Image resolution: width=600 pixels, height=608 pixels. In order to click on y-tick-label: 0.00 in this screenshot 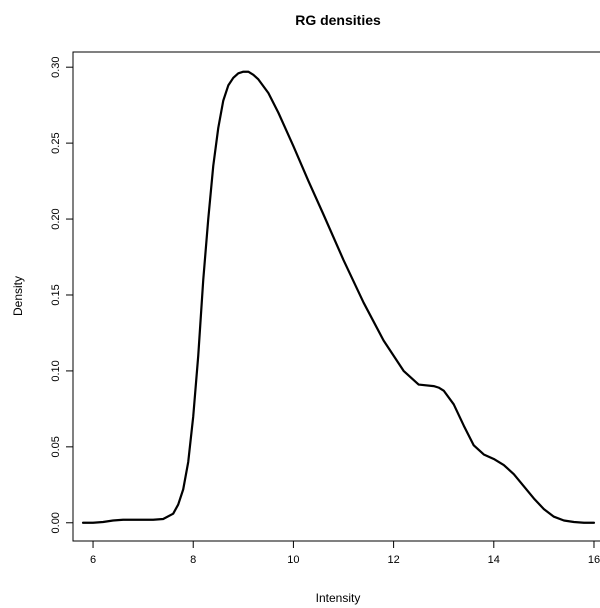, I will do `click(56, 522)`.